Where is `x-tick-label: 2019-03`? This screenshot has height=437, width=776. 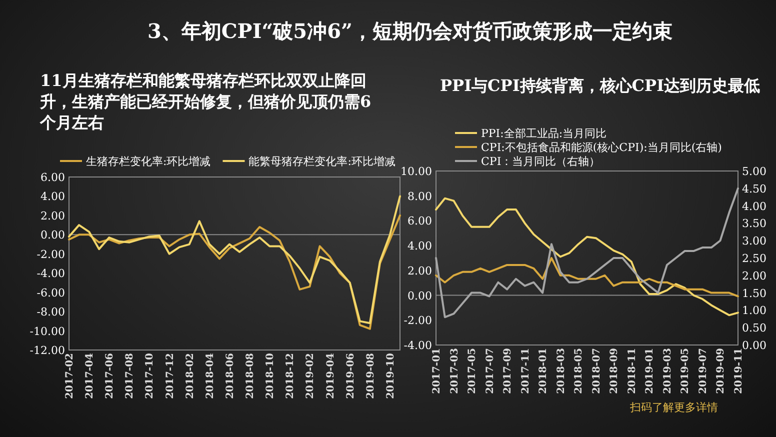 x-tick-label: 2019-03 is located at coordinates (668, 371).